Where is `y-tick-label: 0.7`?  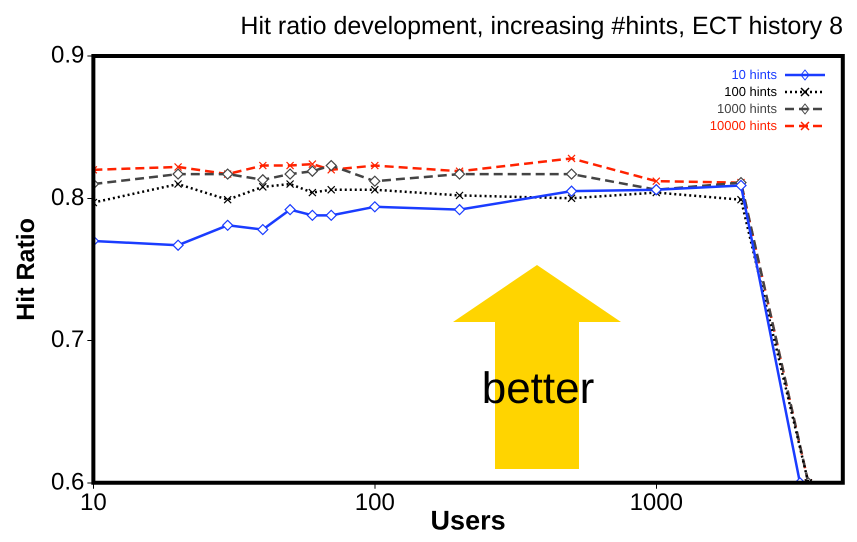 y-tick-label: 0.7 is located at coordinates (67, 340).